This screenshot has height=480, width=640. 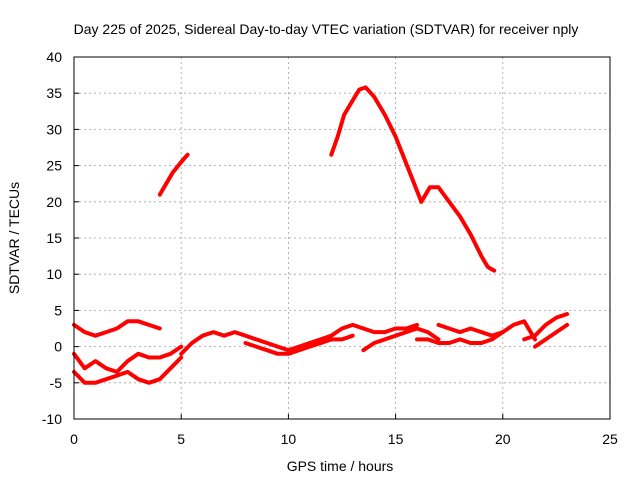 I want to click on y-tick-label: 35, so click(x=54, y=93).